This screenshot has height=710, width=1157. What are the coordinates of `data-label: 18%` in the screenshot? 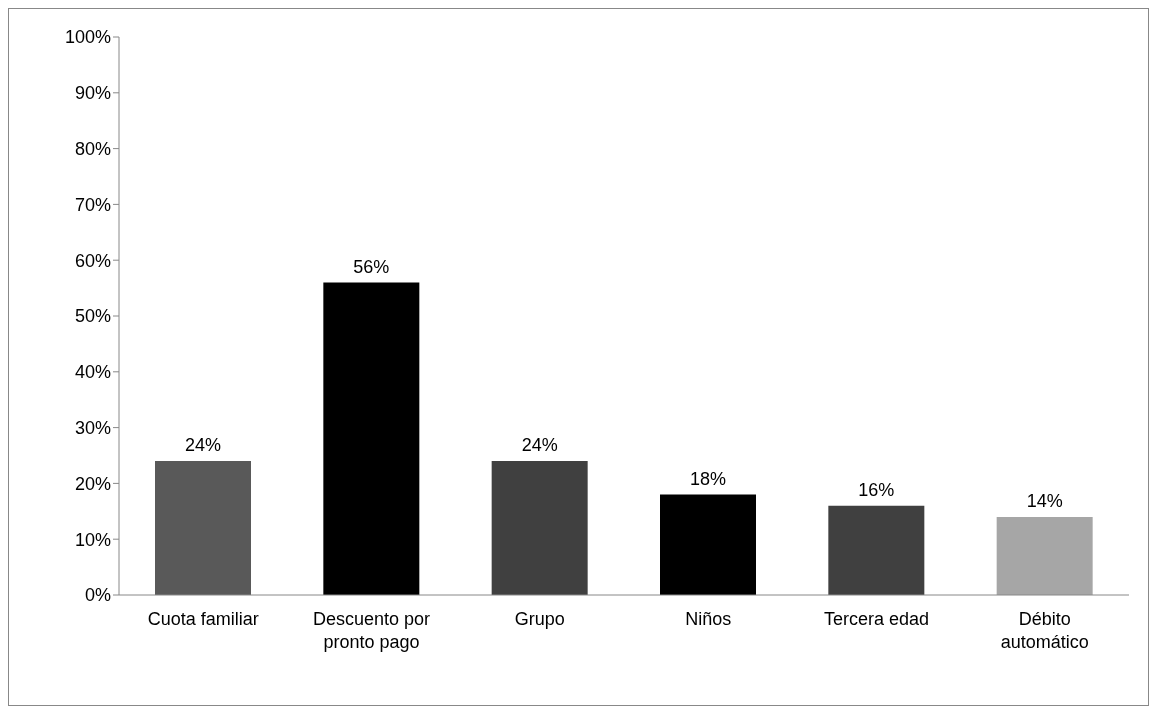 It's located at (708, 478).